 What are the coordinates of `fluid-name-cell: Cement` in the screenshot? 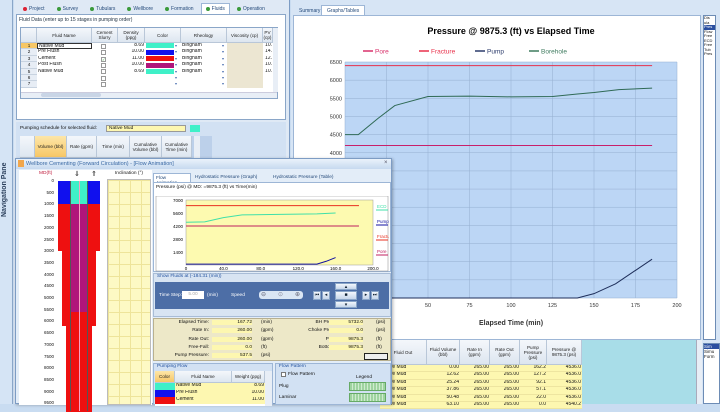 It's located at (47, 58).